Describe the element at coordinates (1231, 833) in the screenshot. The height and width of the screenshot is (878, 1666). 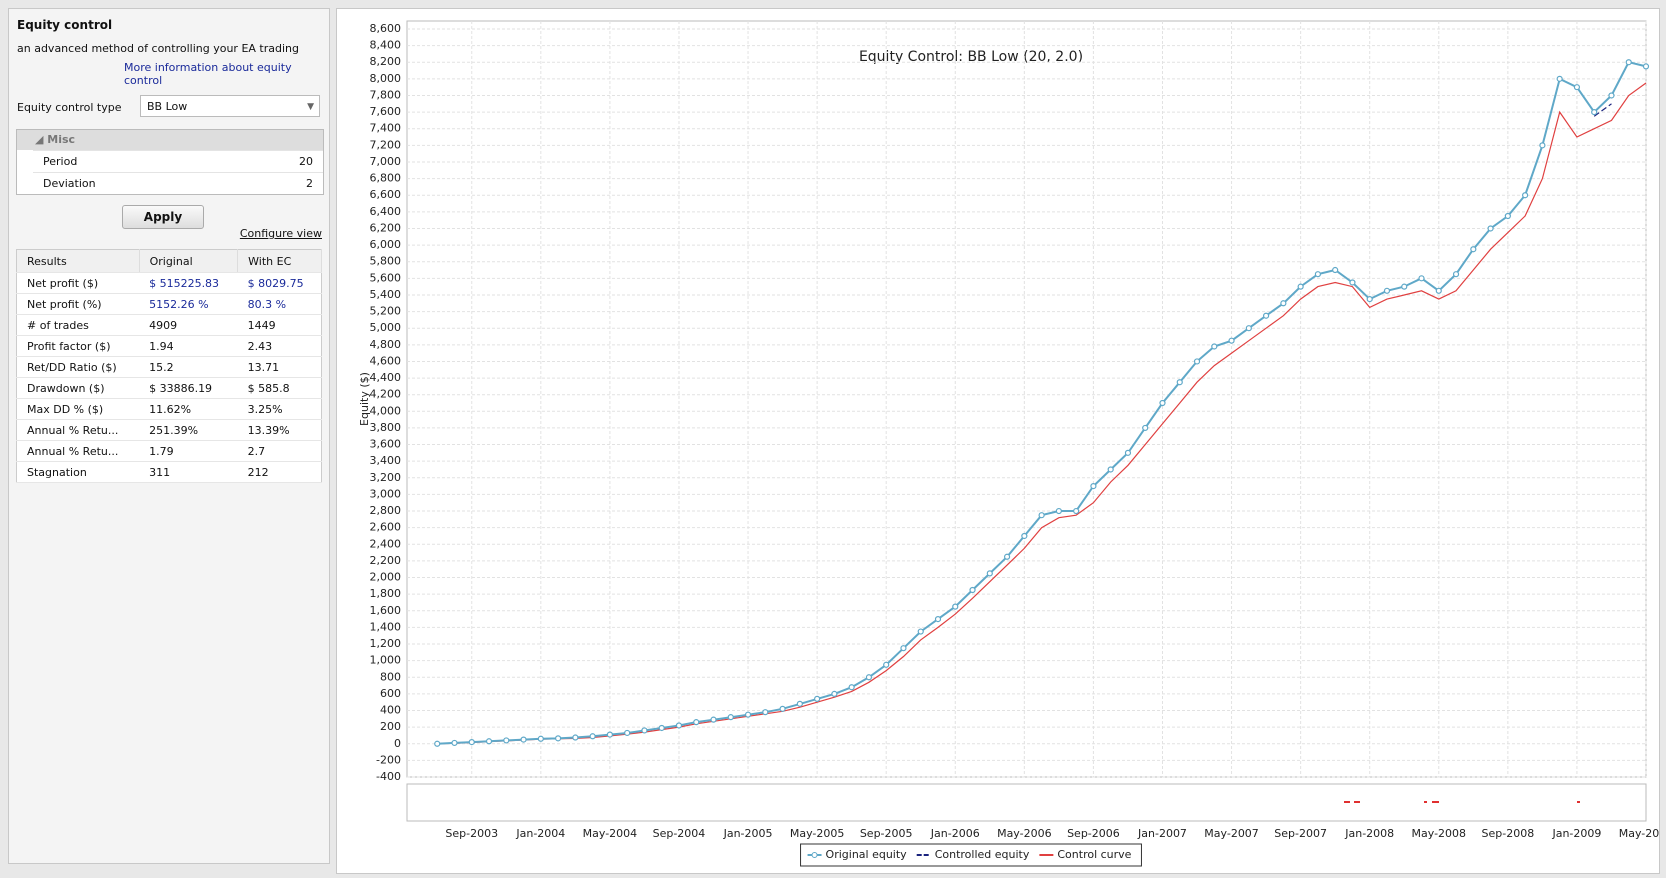
I see `x-tick-label: May-2007` at that location.